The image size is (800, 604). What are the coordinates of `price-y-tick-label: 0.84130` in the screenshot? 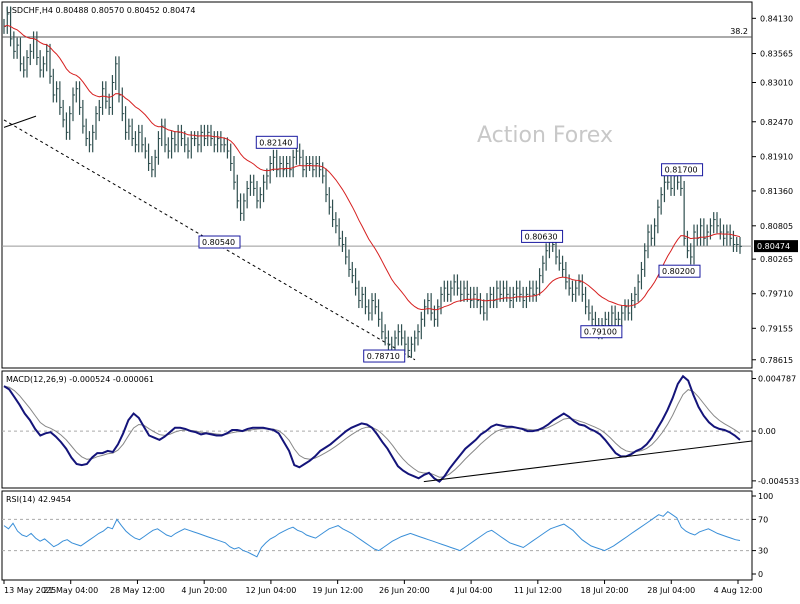 It's located at (776, 18).